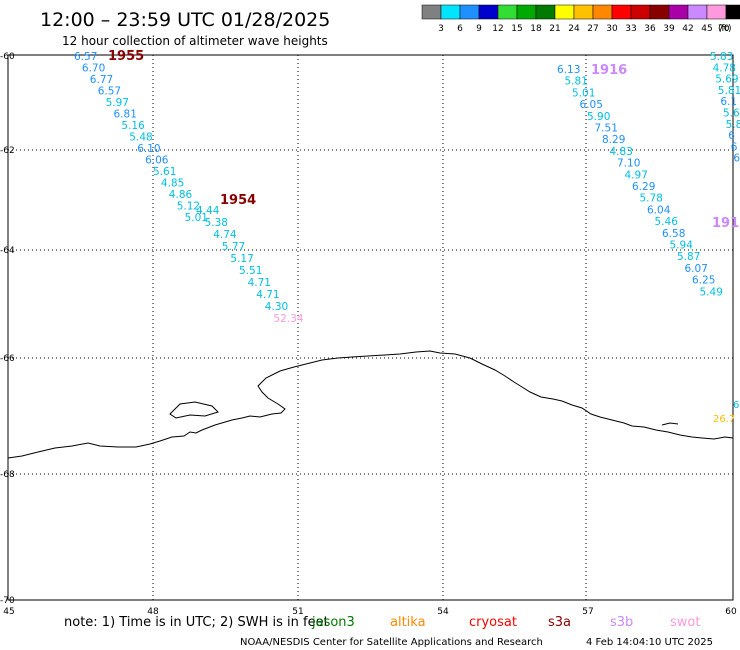 The image size is (740, 650). Describe the element at coordinates (250, 271) in the screenshot. I see `swh-value: 5.51` at that location.